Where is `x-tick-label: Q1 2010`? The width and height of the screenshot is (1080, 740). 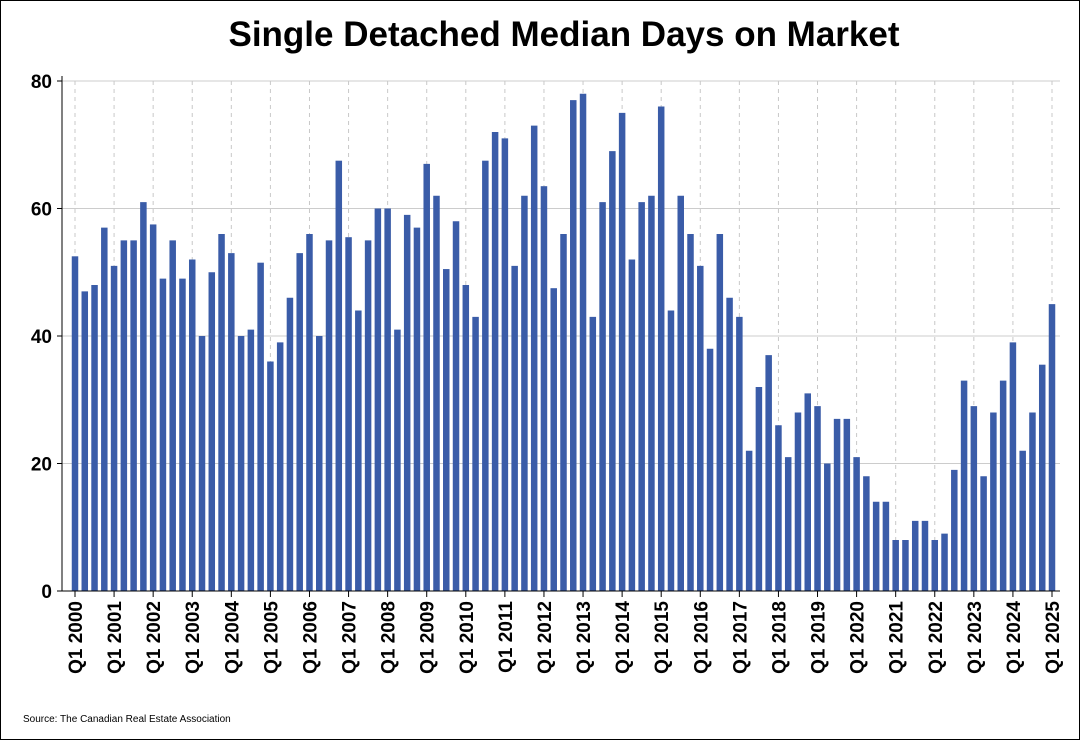
x-tick-label: Q1 2010 is located at coordinates (467, 637).